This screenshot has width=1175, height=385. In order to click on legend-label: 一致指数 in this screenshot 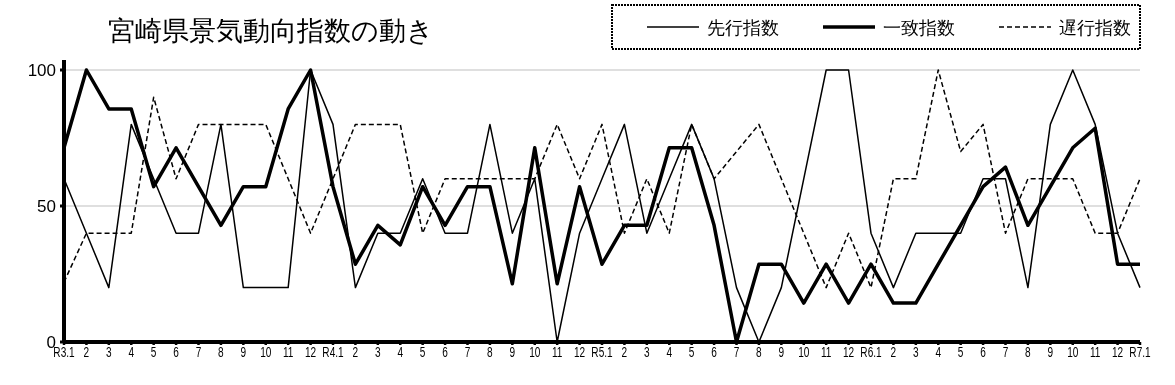, I will do `click(919, 28)`.